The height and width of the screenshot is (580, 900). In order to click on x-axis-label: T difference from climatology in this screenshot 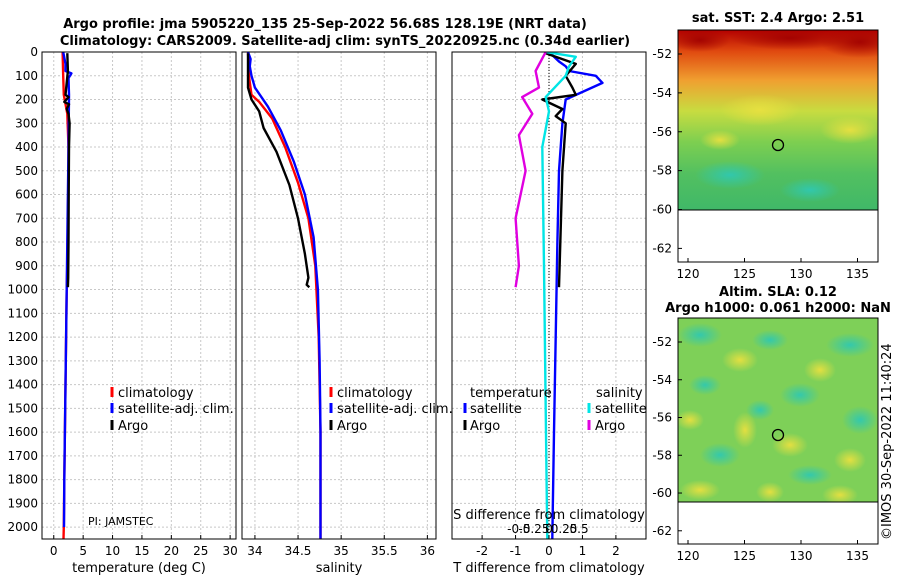, I will do `click(548, 568)`.